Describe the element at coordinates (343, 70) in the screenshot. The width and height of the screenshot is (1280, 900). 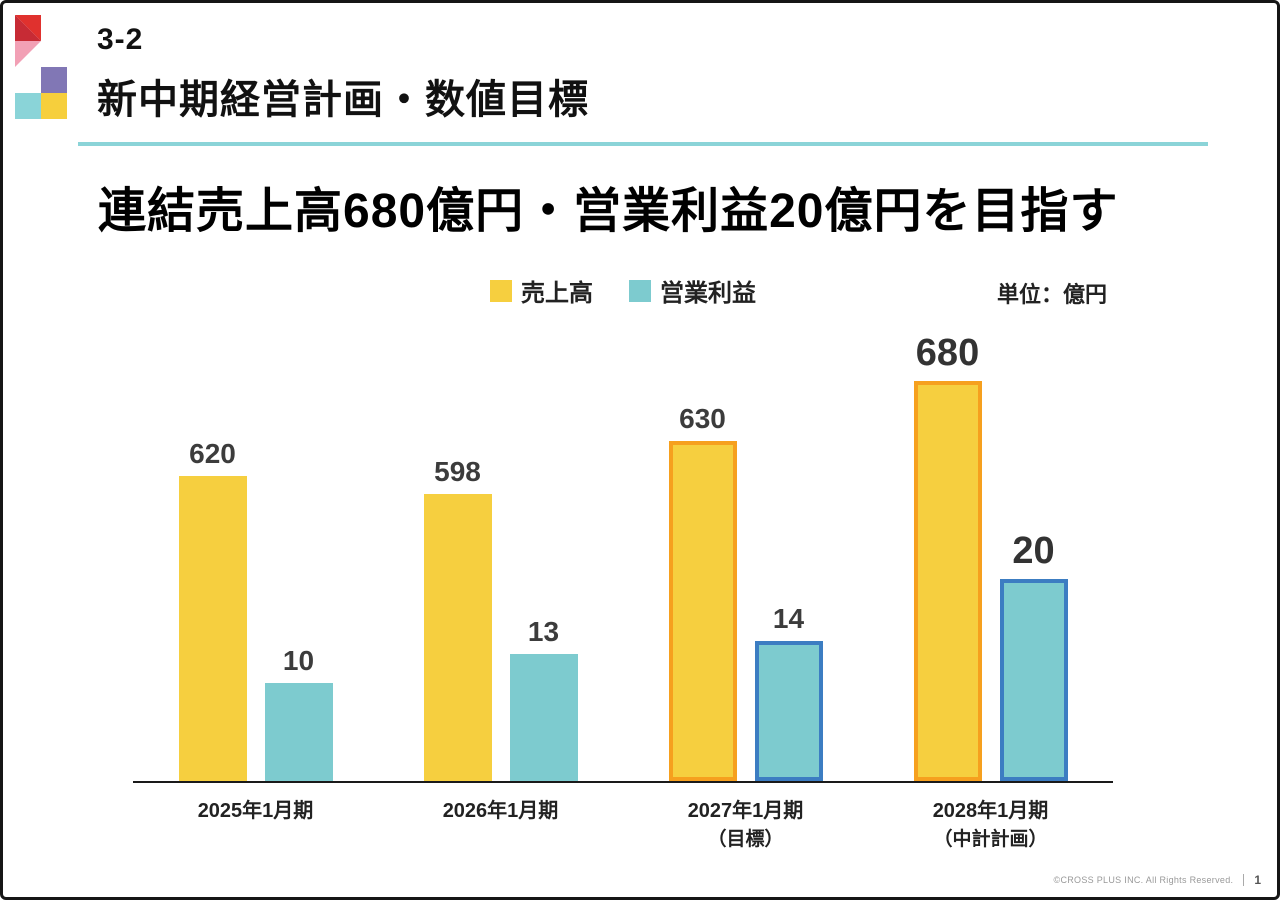
I see `title-block: 3-2 新中期経営計画・数値目標` at that location.